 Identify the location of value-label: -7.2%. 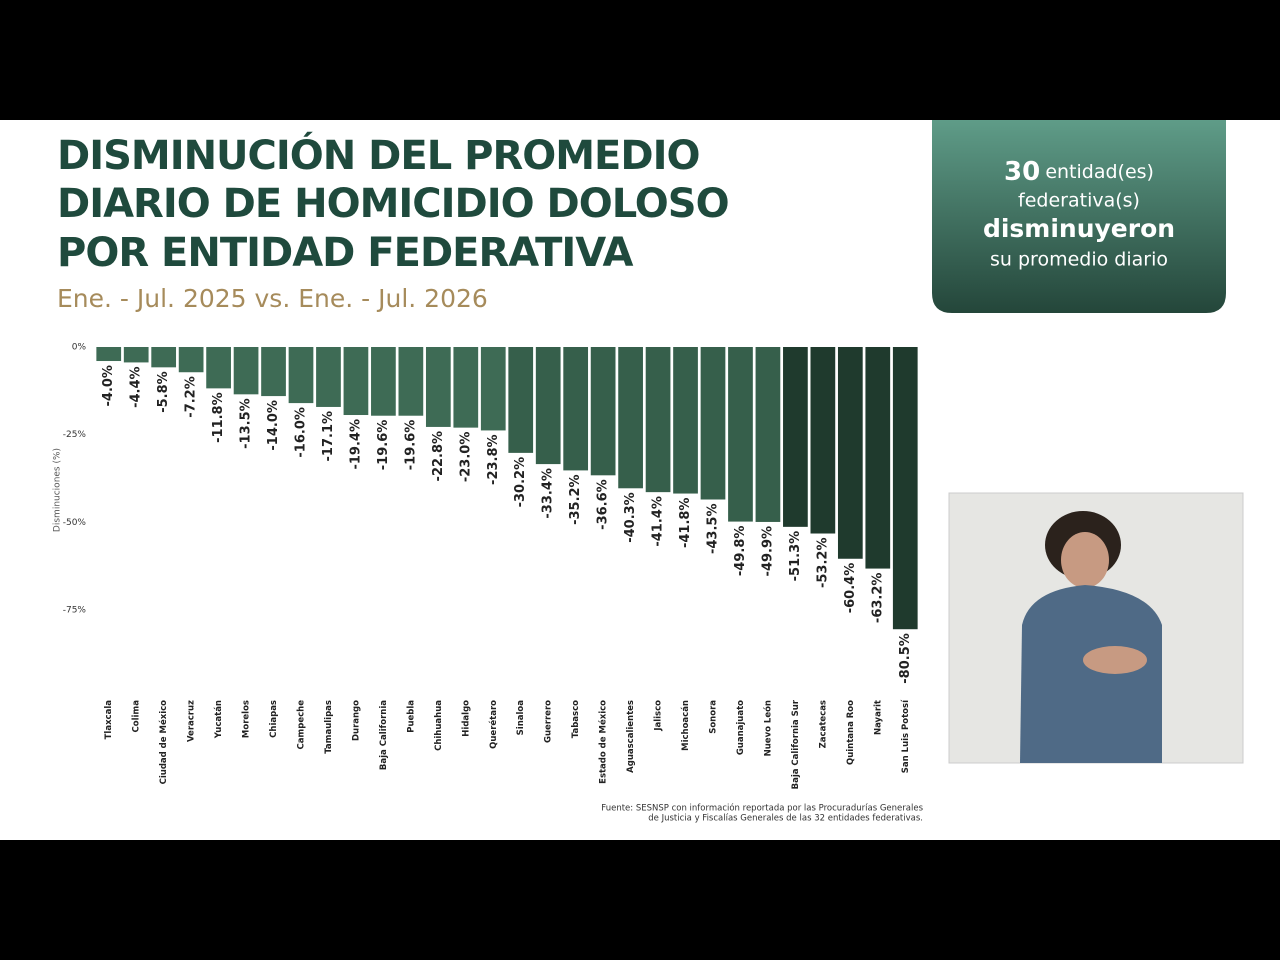
(191, 396).